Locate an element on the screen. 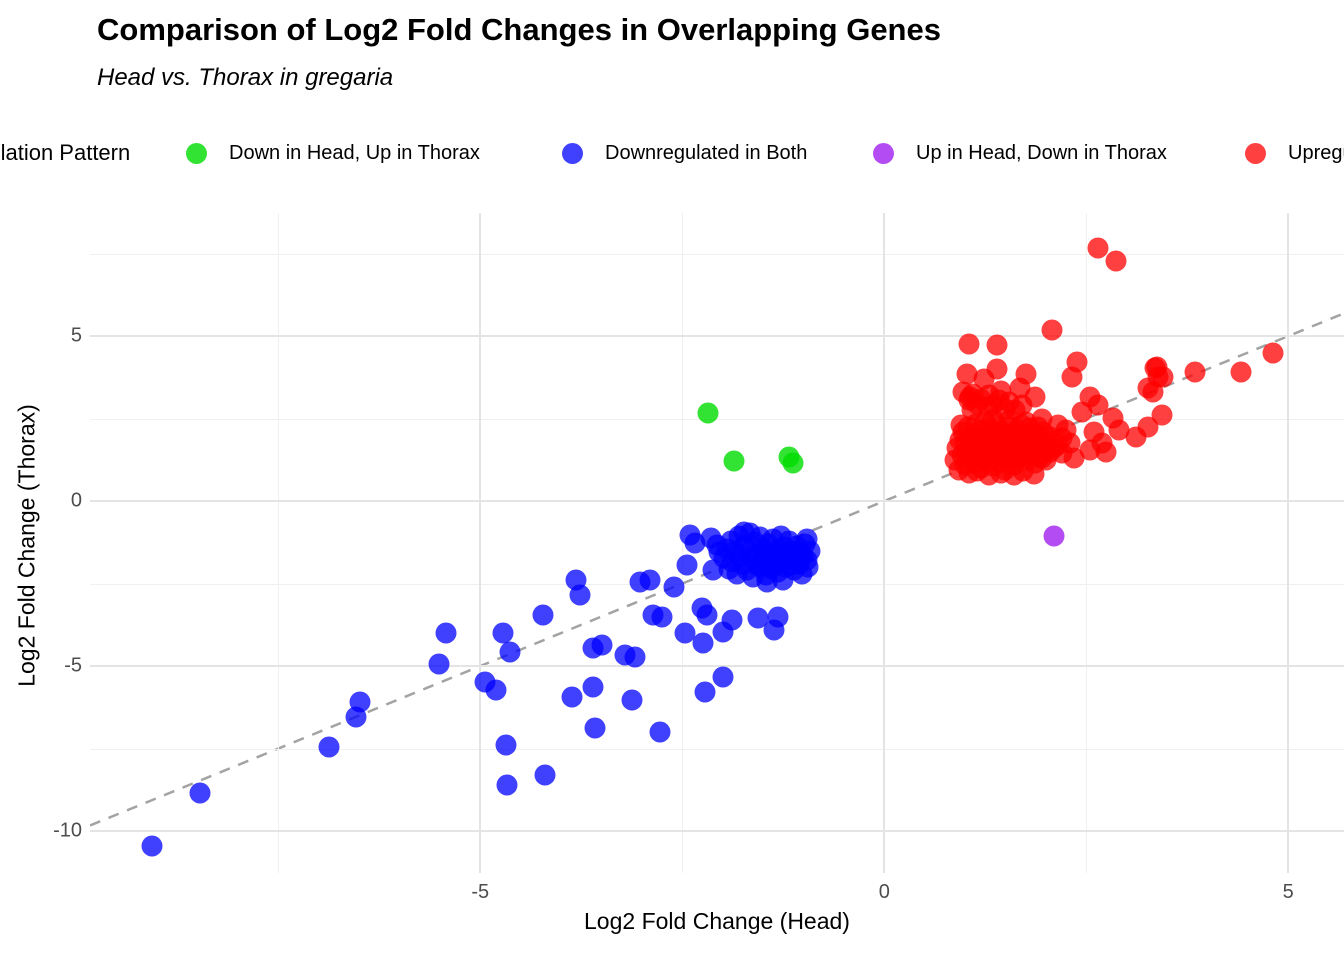 This screenshot has width=1344, height=960. legend-item: Upregulated in Both is located at coordinates (1294, 153).